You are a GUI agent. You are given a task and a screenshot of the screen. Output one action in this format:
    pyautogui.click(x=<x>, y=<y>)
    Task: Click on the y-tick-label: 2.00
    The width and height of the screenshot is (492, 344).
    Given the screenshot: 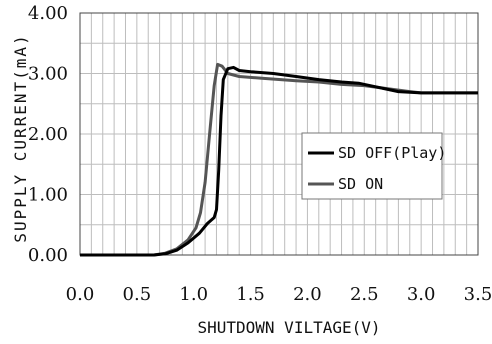 What is the action you would take?
    pyautogui.click(x=48, y=134)
    